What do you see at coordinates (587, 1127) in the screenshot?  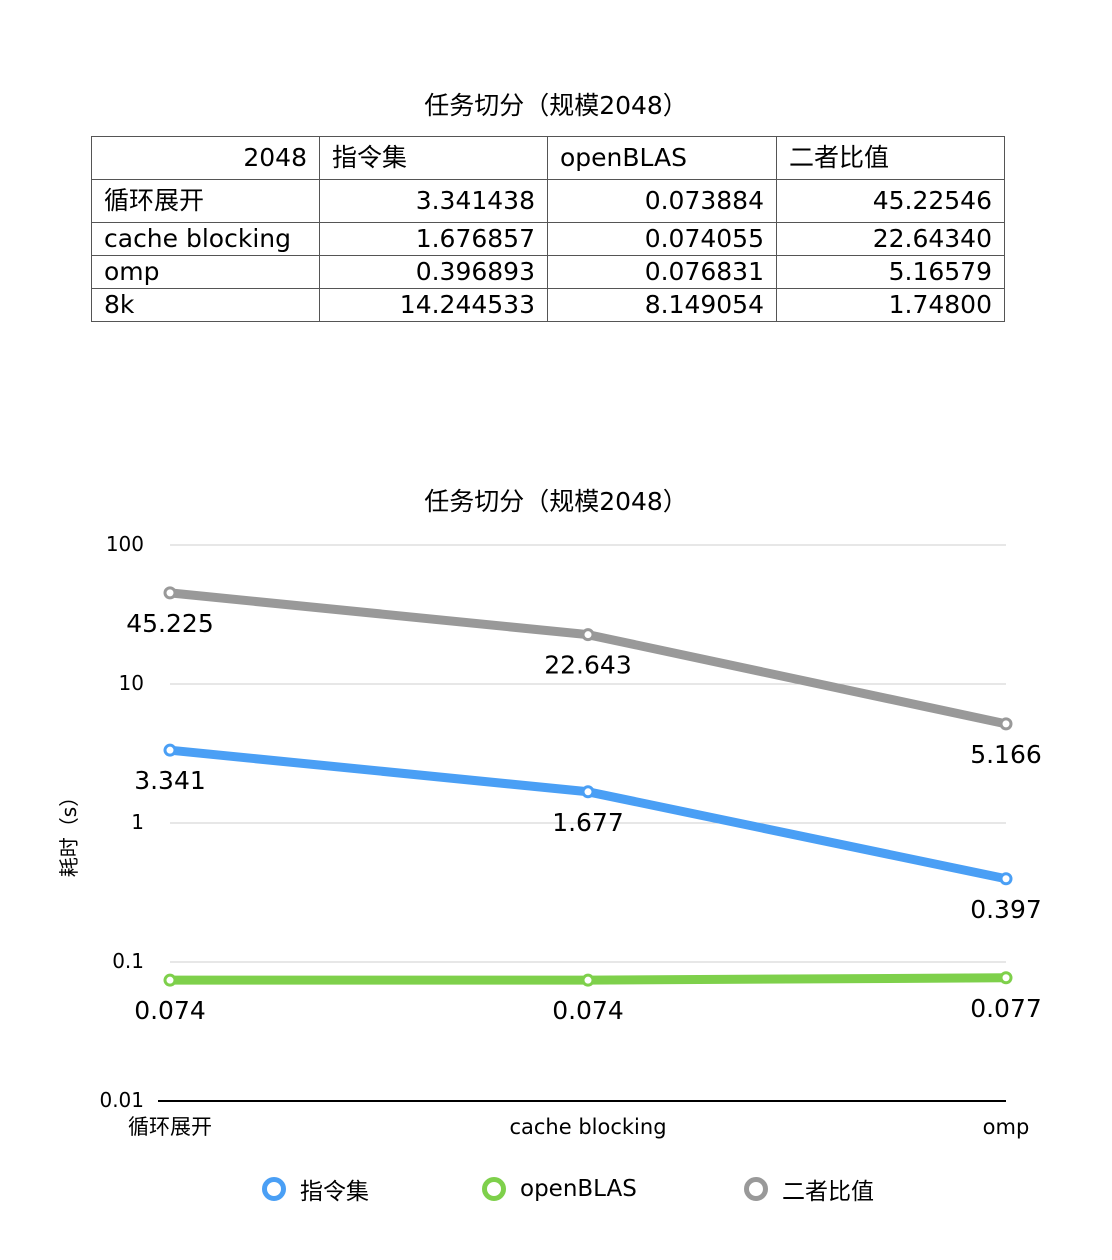 I see `x-tick-label: cache blocking` at bounding box center [587, 1127].